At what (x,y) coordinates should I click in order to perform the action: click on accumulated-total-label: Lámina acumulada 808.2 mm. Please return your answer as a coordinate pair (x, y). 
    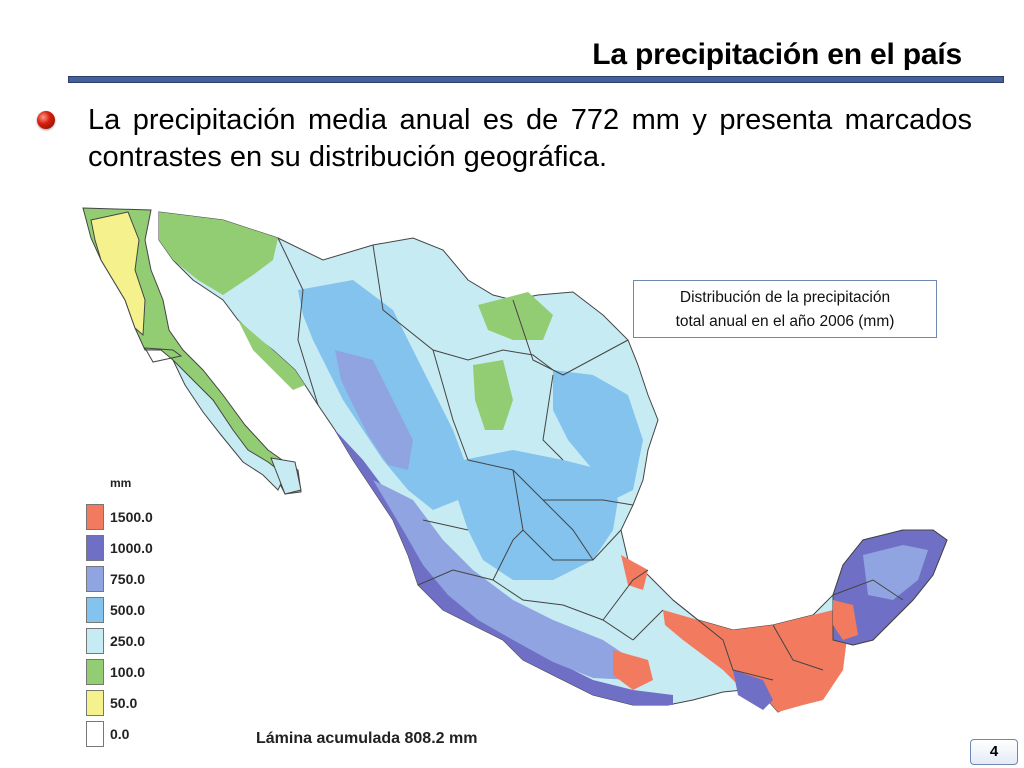
    Looking at the image, I should click on (367, 738).